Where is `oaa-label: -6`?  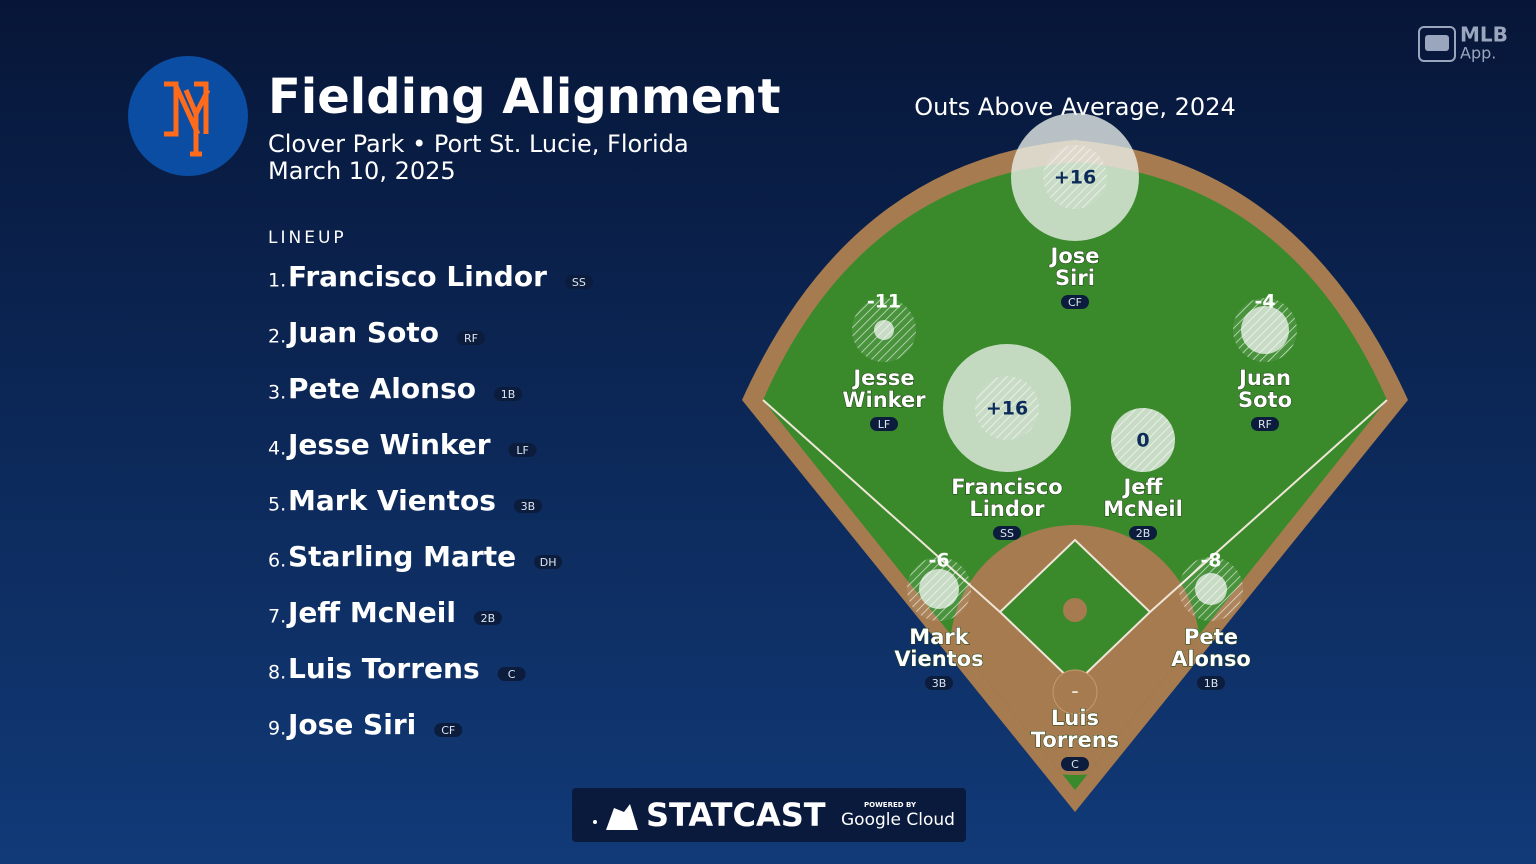 oaa-label: -6 is located at coordinates (938, 561).